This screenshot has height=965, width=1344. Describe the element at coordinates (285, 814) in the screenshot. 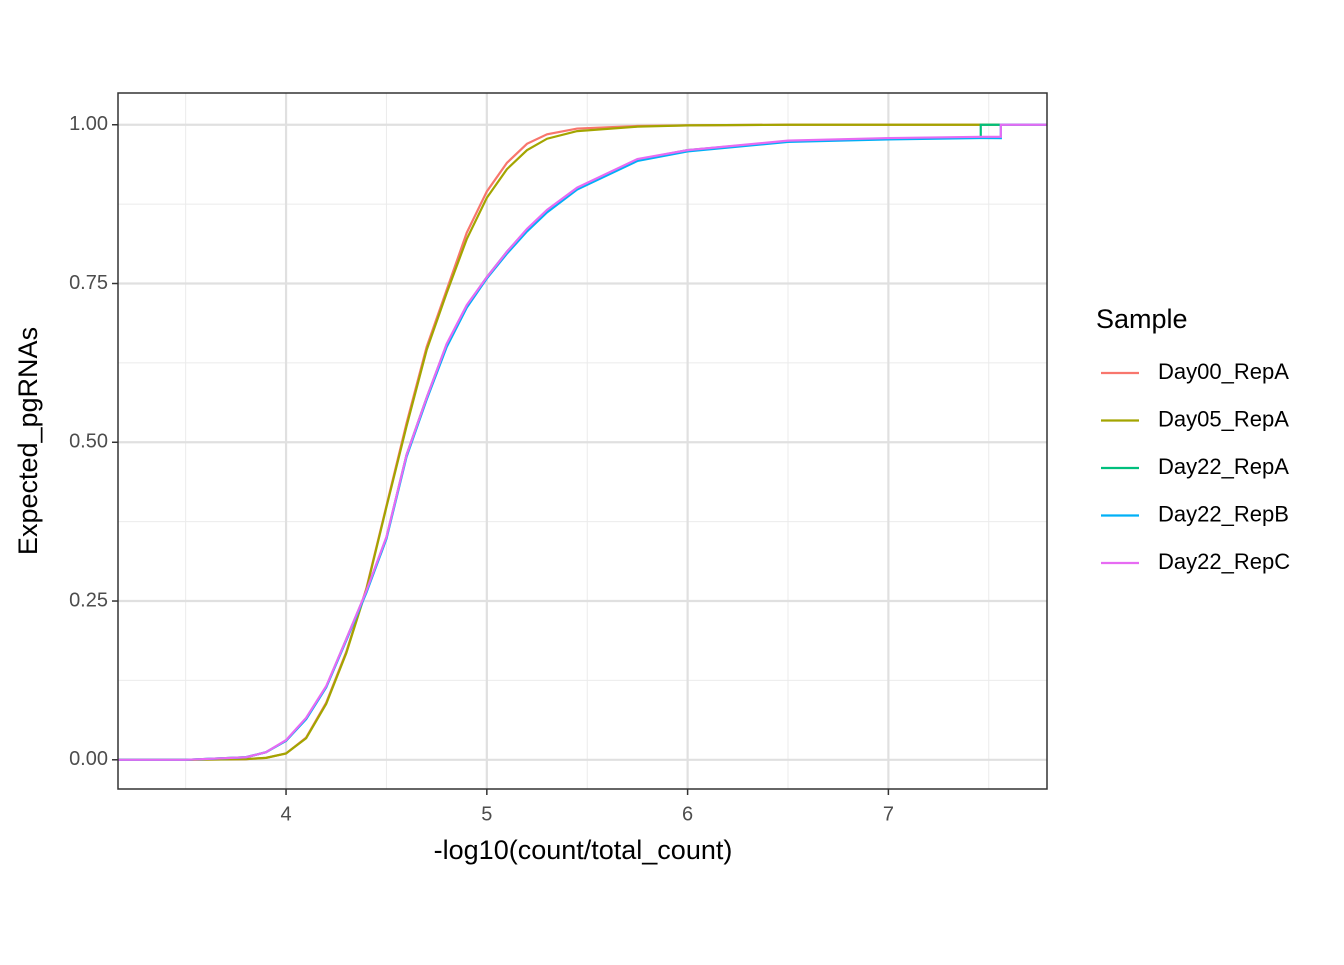

I see `x-tick-label: 4` at that location.